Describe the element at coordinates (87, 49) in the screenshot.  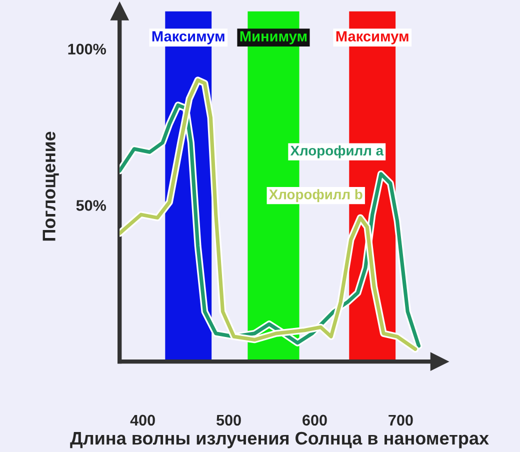
I see `y-tick-label: 100%` at that location.